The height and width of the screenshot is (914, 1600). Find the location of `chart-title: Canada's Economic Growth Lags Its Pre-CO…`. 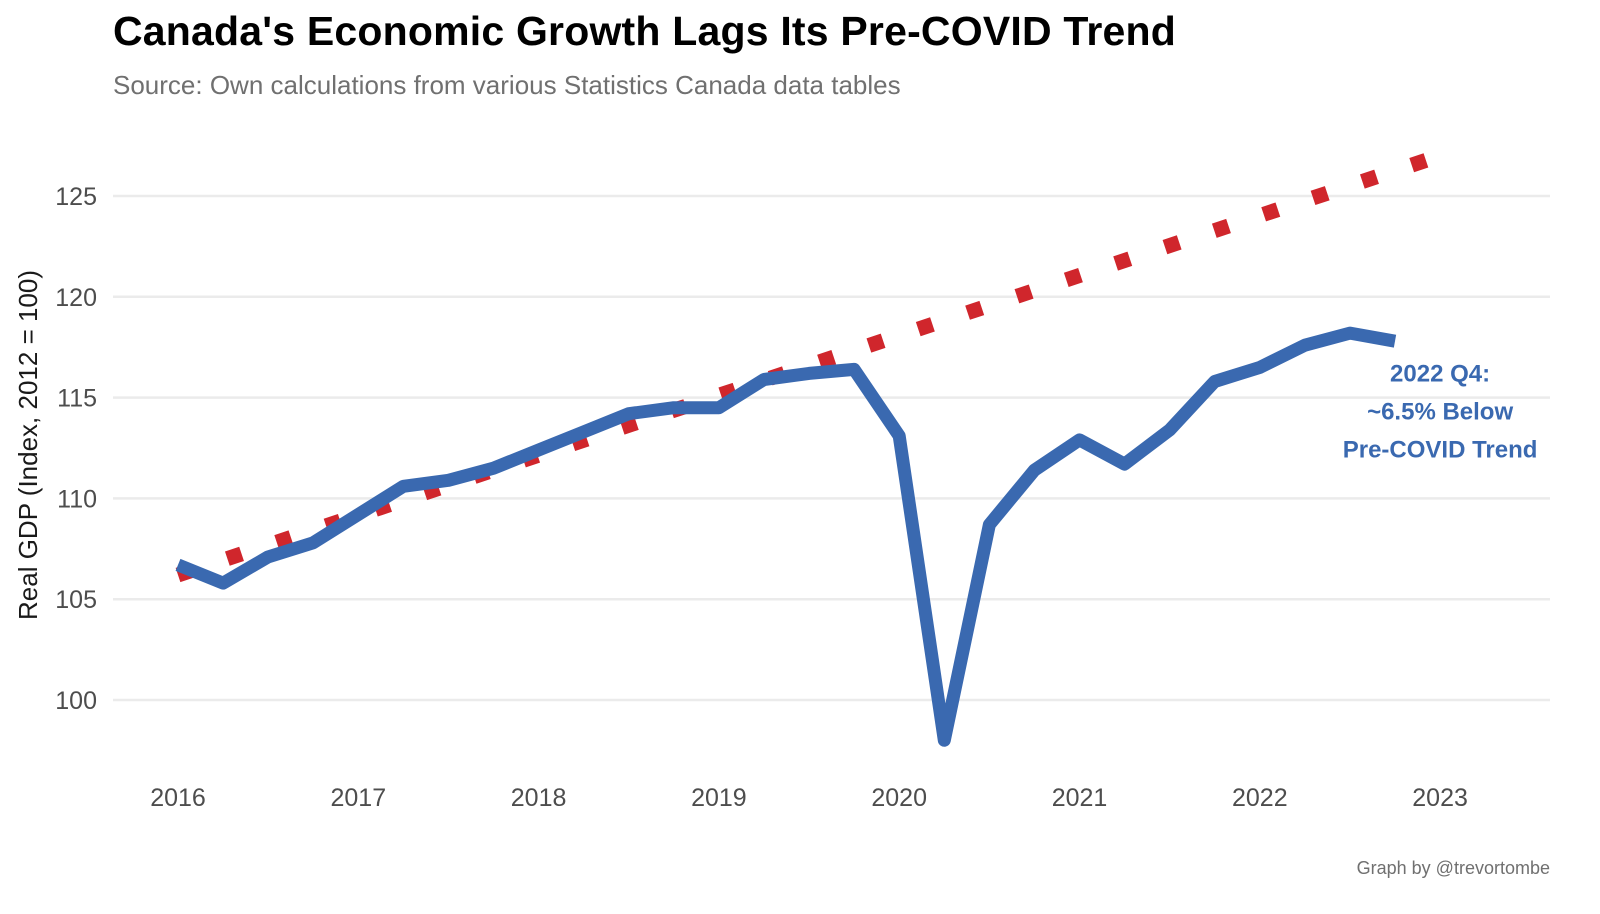

chart-title: Canada's Economic Growth Lags Its Pre-CO… is located at coordinates (644, 31).